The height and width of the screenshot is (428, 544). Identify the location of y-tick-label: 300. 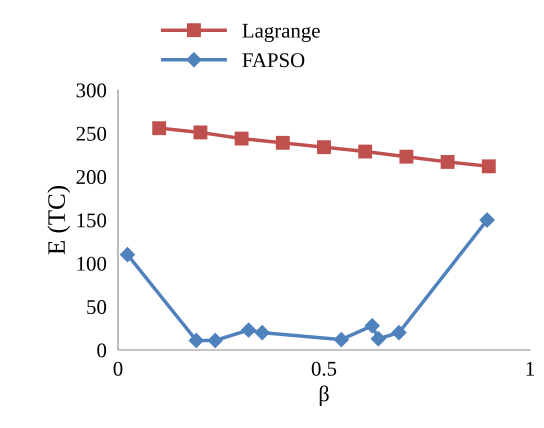
(91, 90).